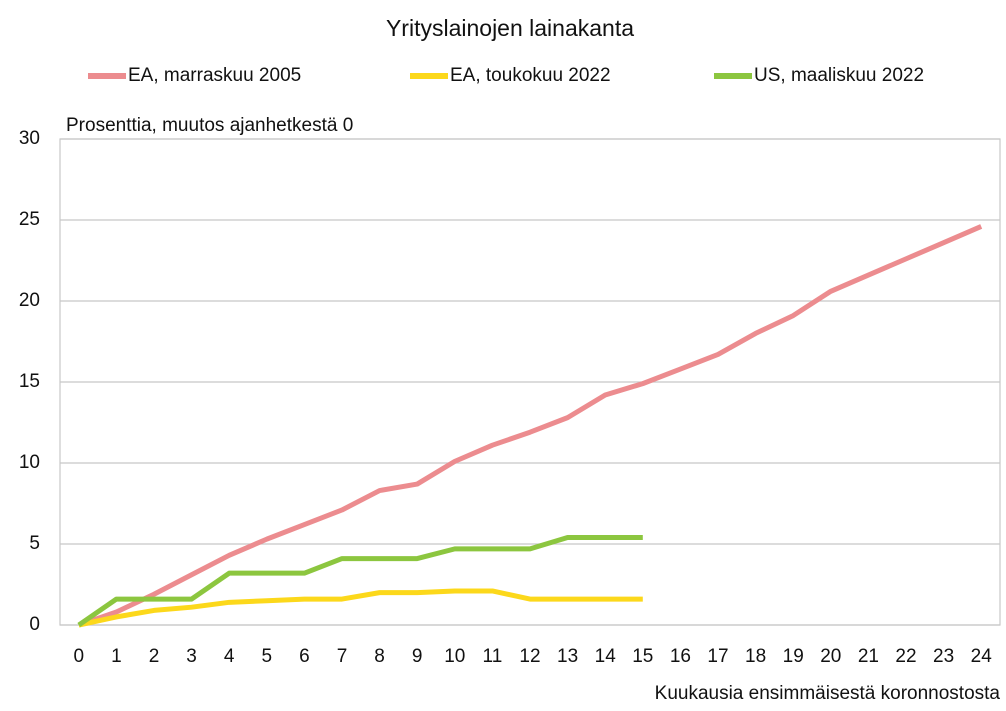 Image resolution: width=1006 pixels, height=711 pixels. What do you see at coordinates (606, 656) in the screenshot?
I see `x-tick-label: 14` at bounding box center [606, 656].